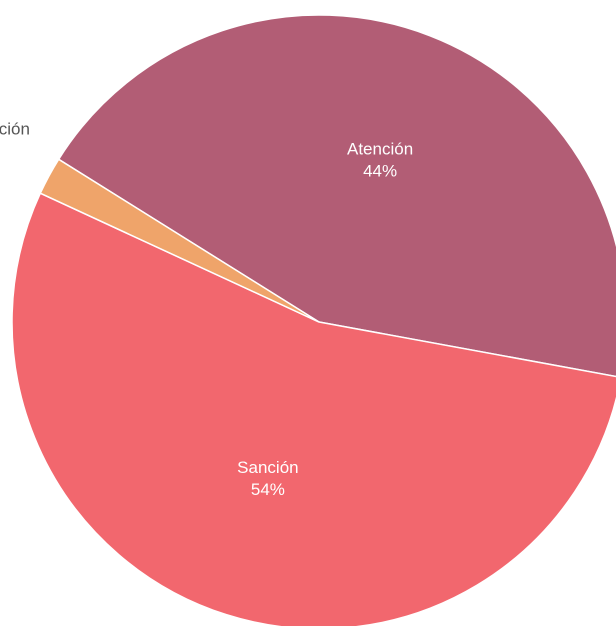 The height and width of the screenshot is (626, 616). I want to click on slice-category-label: Prevención, so click(15, 129).